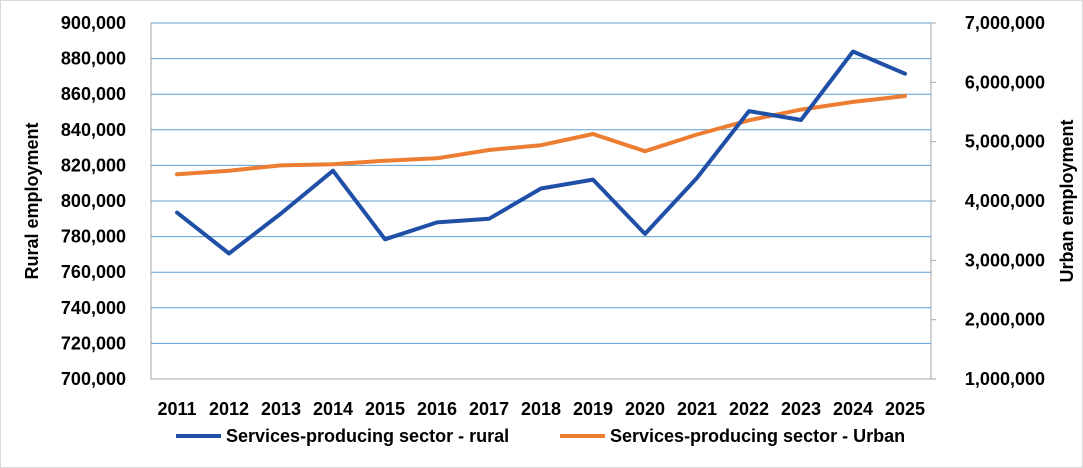  I want to click on left-tick-label: 880,000, so click(93, 59).